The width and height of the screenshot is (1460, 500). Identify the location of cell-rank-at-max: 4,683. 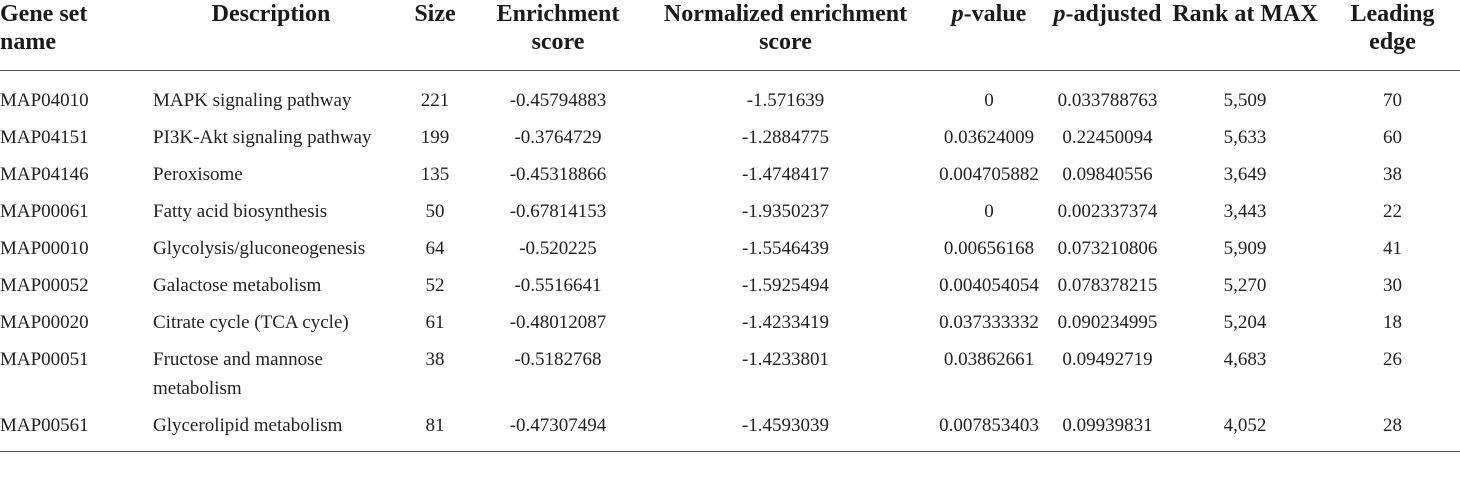
(1245, 359).